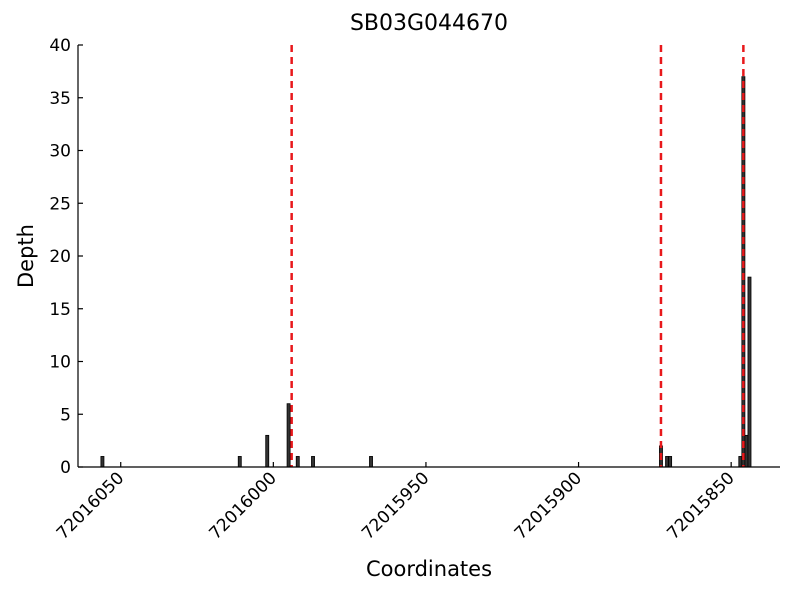  What do you see at coordinates (60, 99) in the screenshot?
I see `y-tick-label: 35` at bounding box center [60, 99].